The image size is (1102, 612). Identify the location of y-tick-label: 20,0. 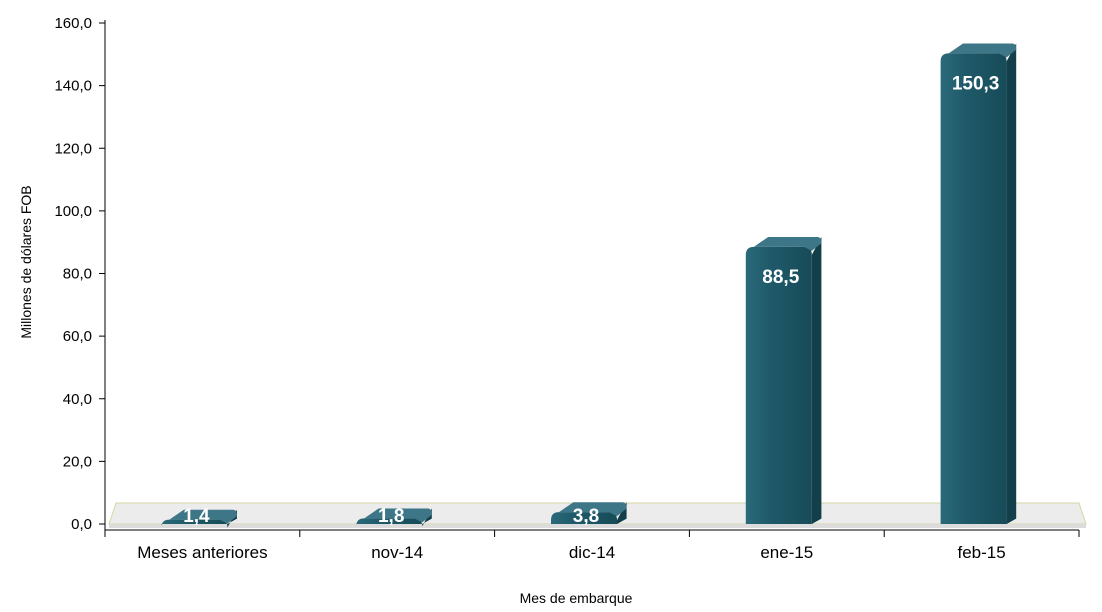
(77, 461).